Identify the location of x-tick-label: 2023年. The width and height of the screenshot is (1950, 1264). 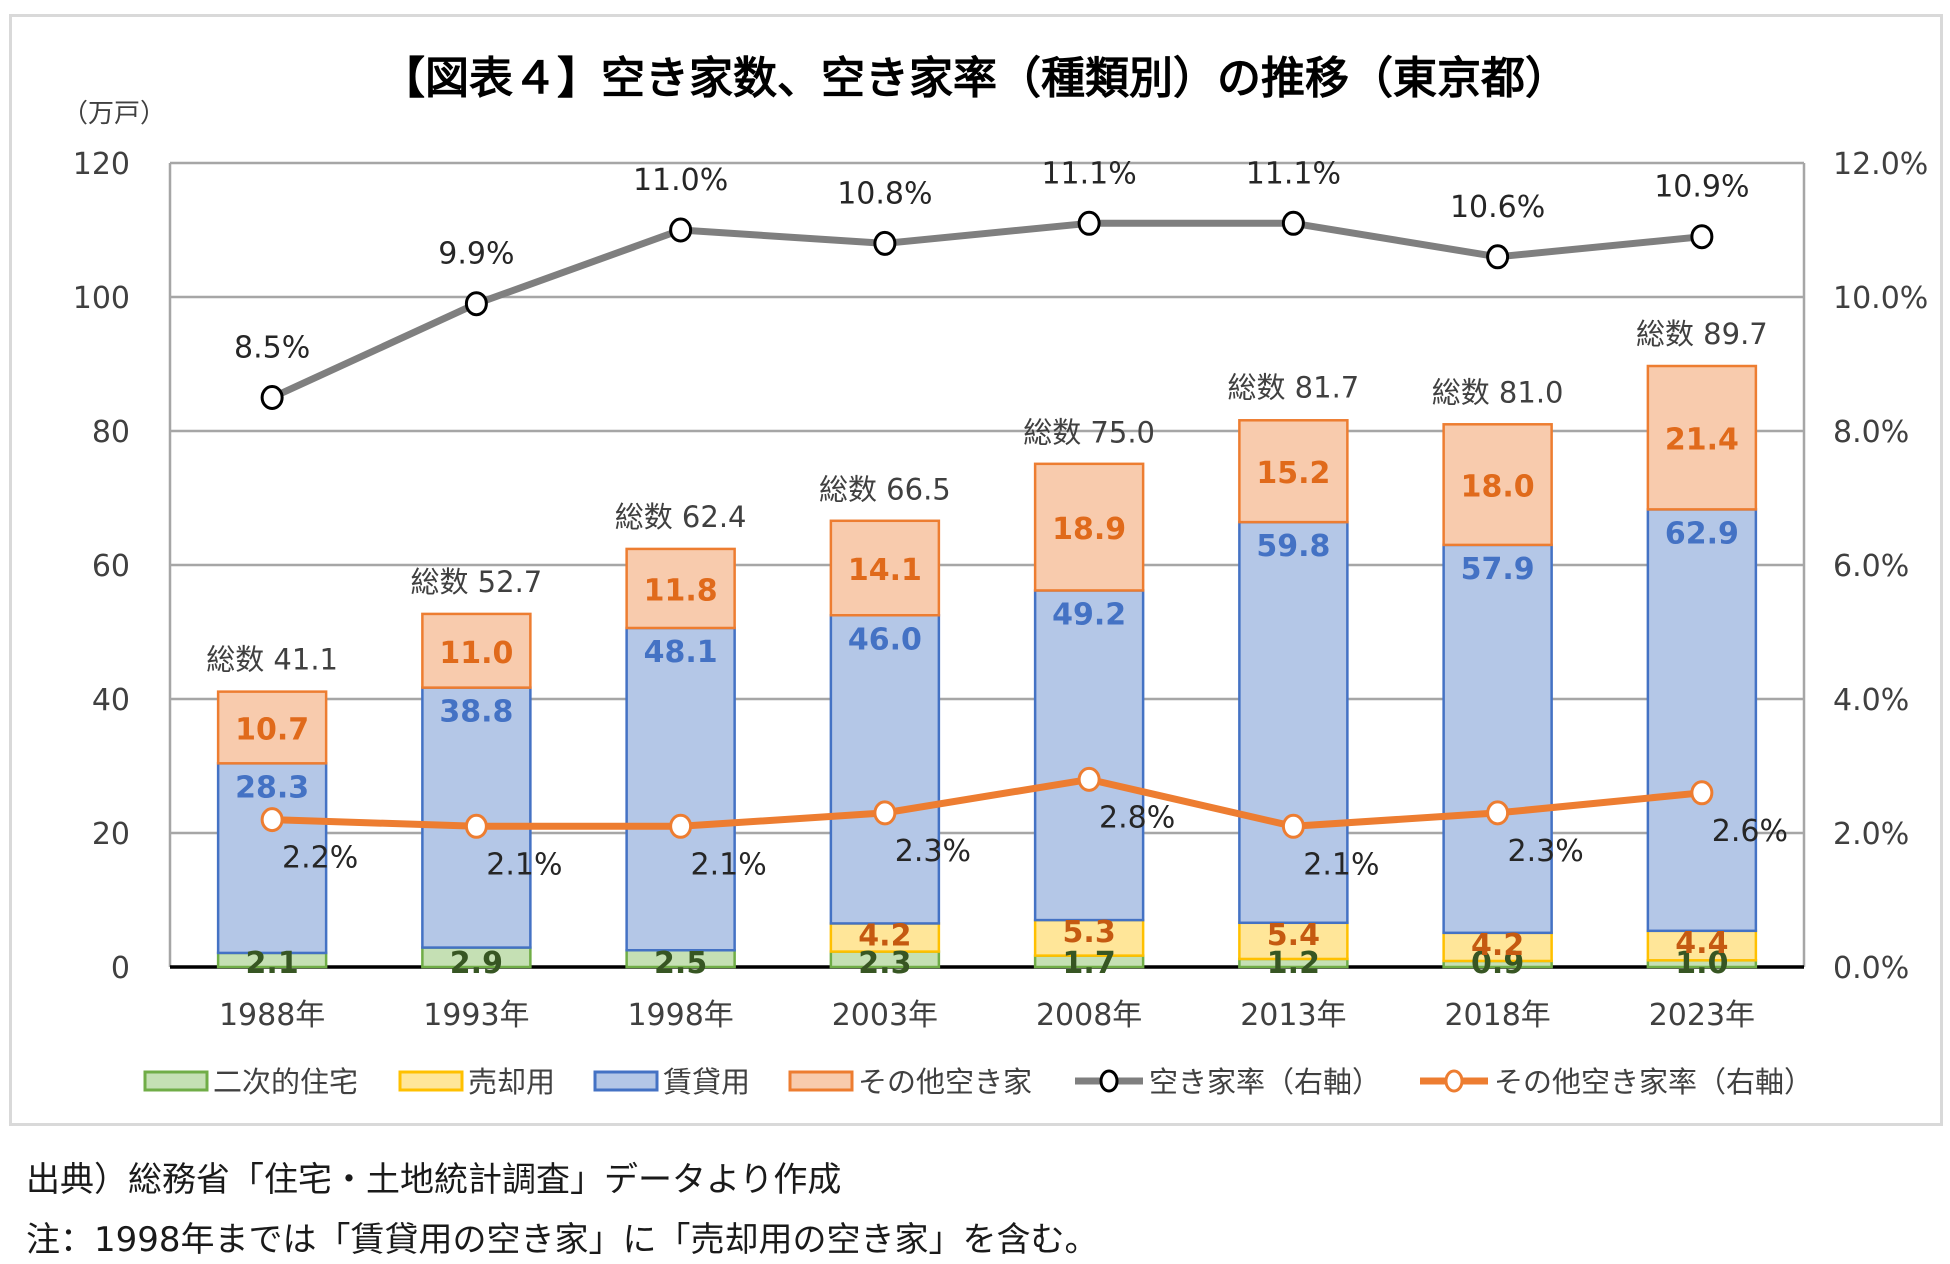
(1702, 1015).